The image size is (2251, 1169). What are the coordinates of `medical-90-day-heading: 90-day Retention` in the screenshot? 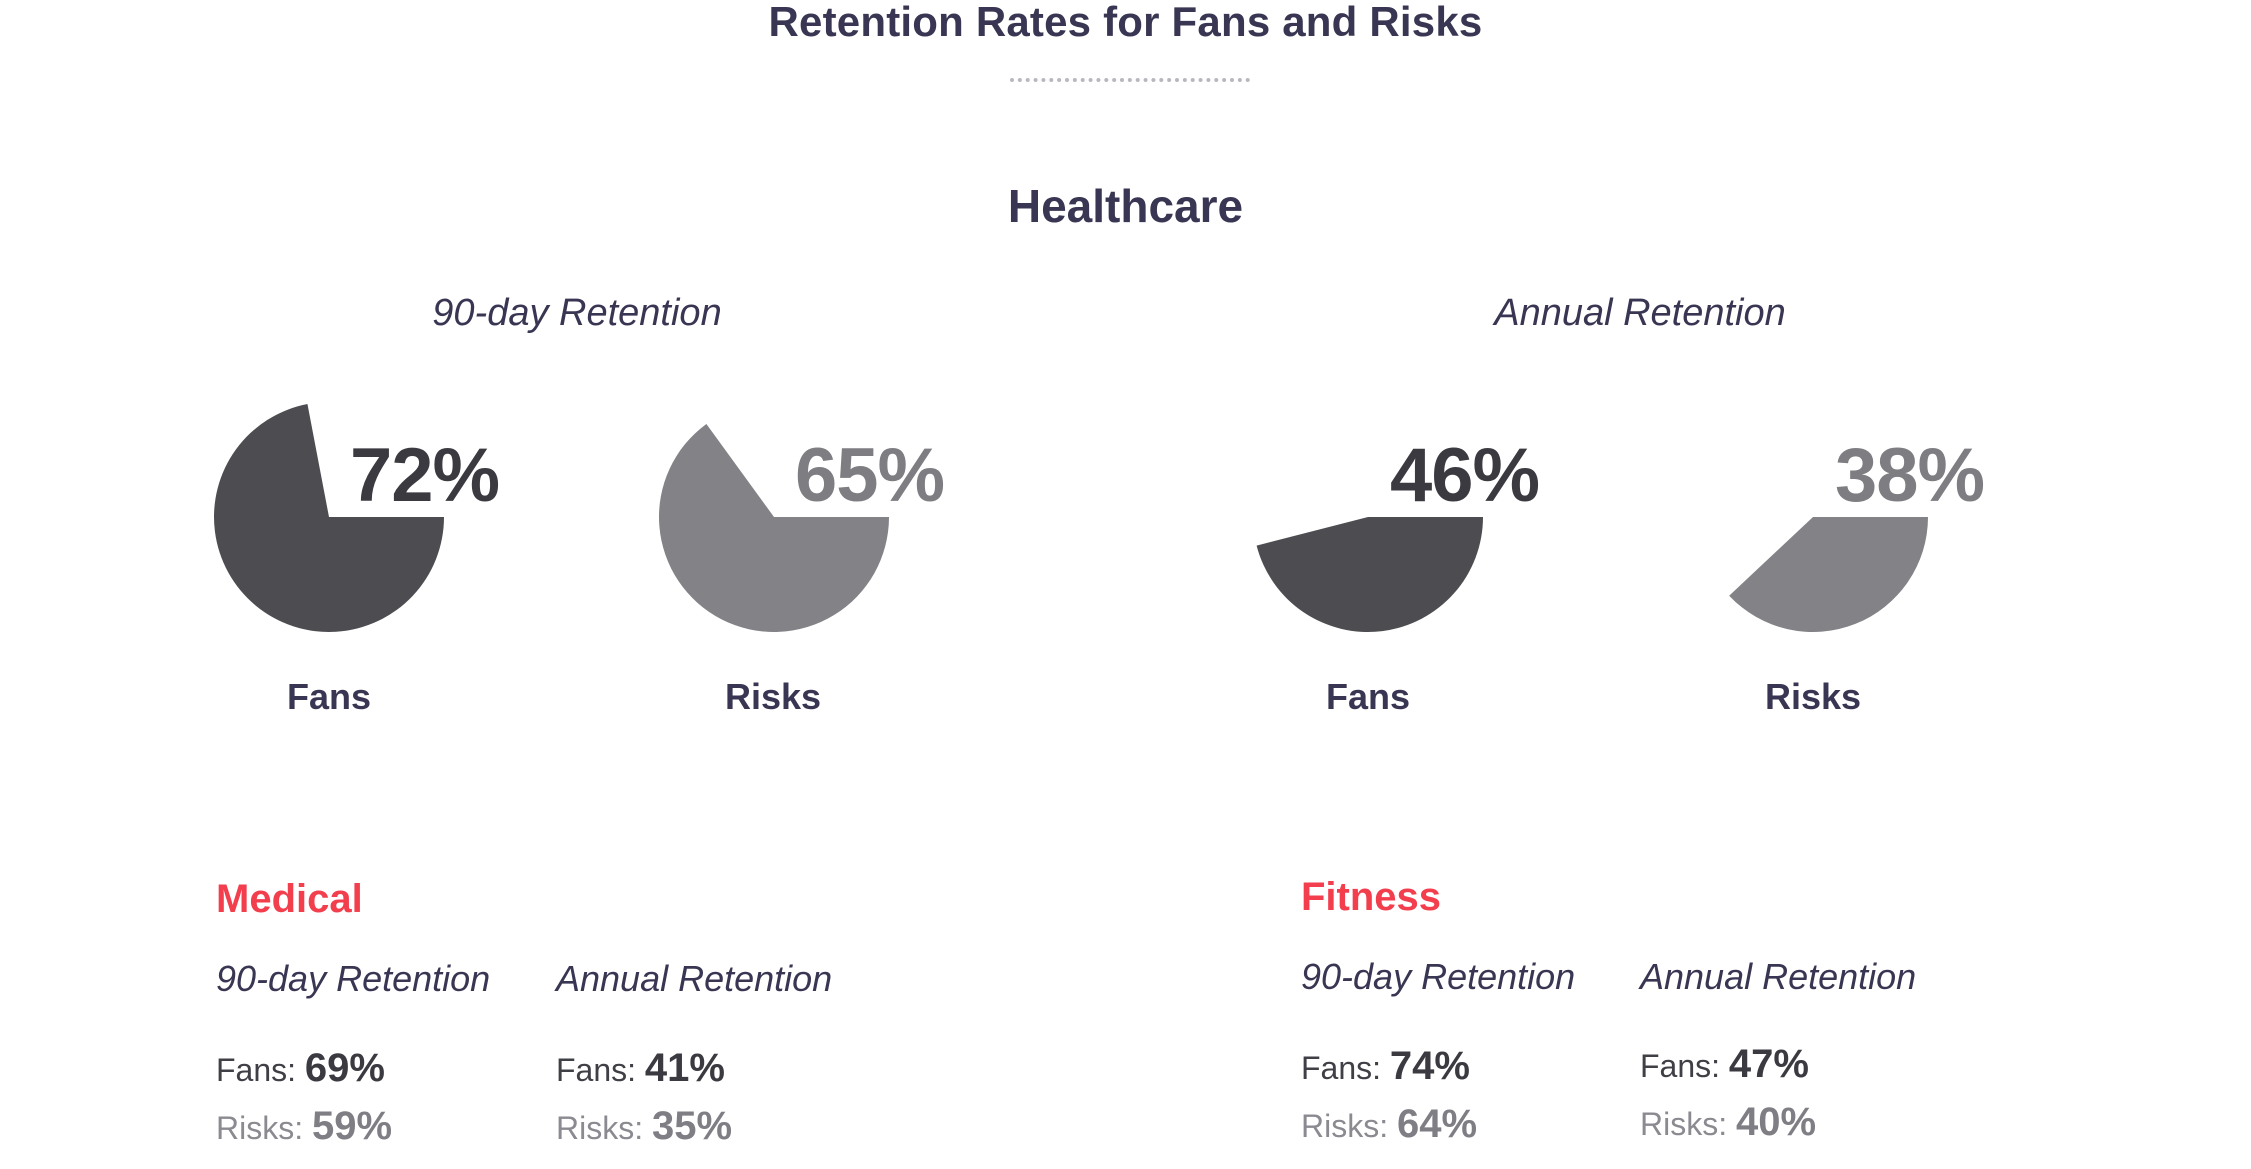 It's located at (353, 978).